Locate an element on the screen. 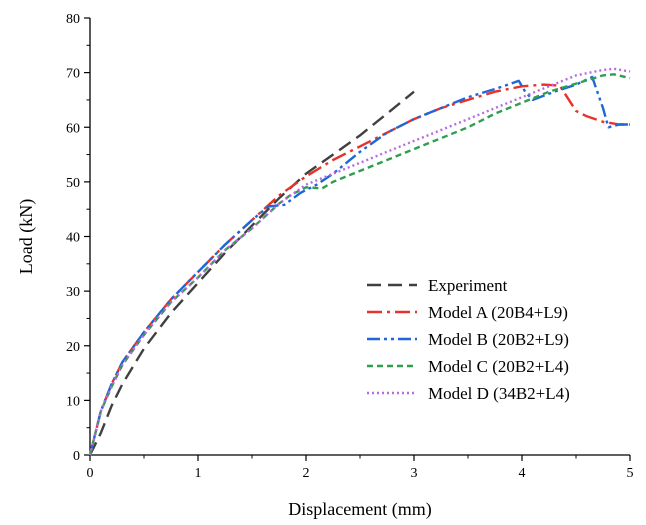 This screenshot has height=525, width=646. x-tick-label: 0 is located at coordinates (90, 473).